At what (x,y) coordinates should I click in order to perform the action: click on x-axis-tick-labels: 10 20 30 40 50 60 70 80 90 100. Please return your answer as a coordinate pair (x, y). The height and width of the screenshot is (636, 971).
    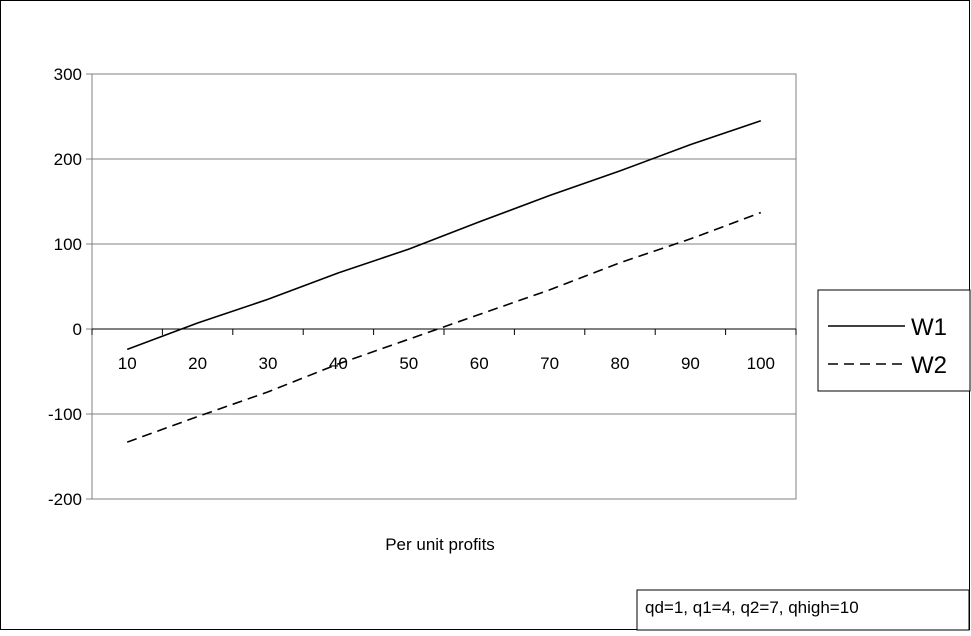
    Looking at the image, I should click on (446, 363).